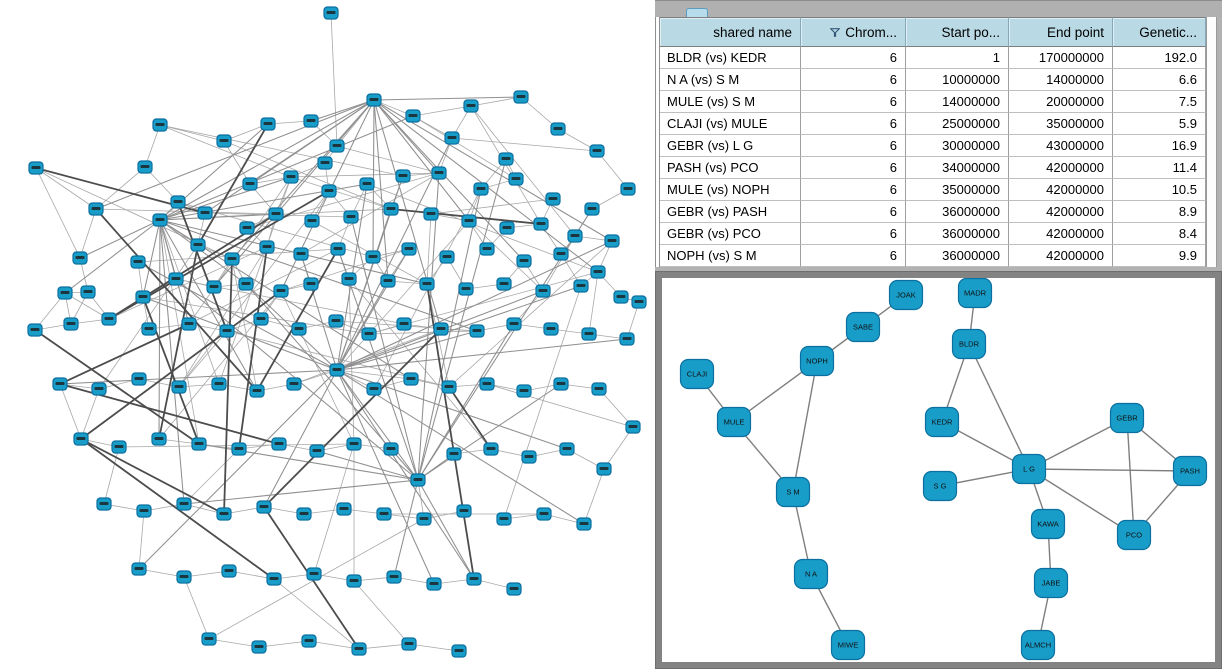  I want to click on column-header-end-point: End point, so click(1061, 32).